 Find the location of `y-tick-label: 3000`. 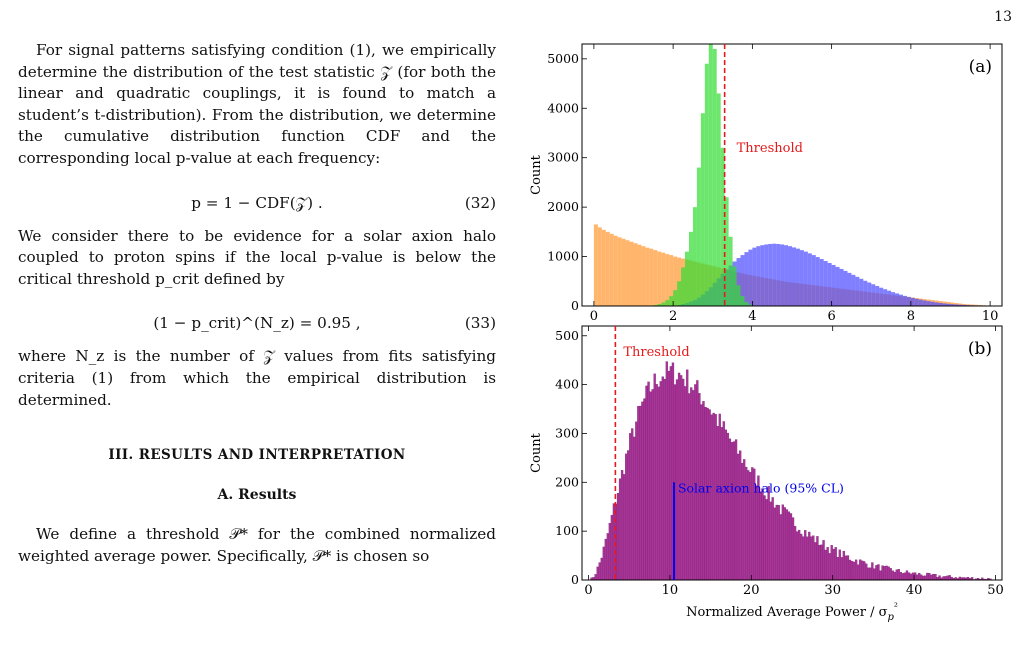

y-tick-label: 3000 is located at coordinates (563, 157).